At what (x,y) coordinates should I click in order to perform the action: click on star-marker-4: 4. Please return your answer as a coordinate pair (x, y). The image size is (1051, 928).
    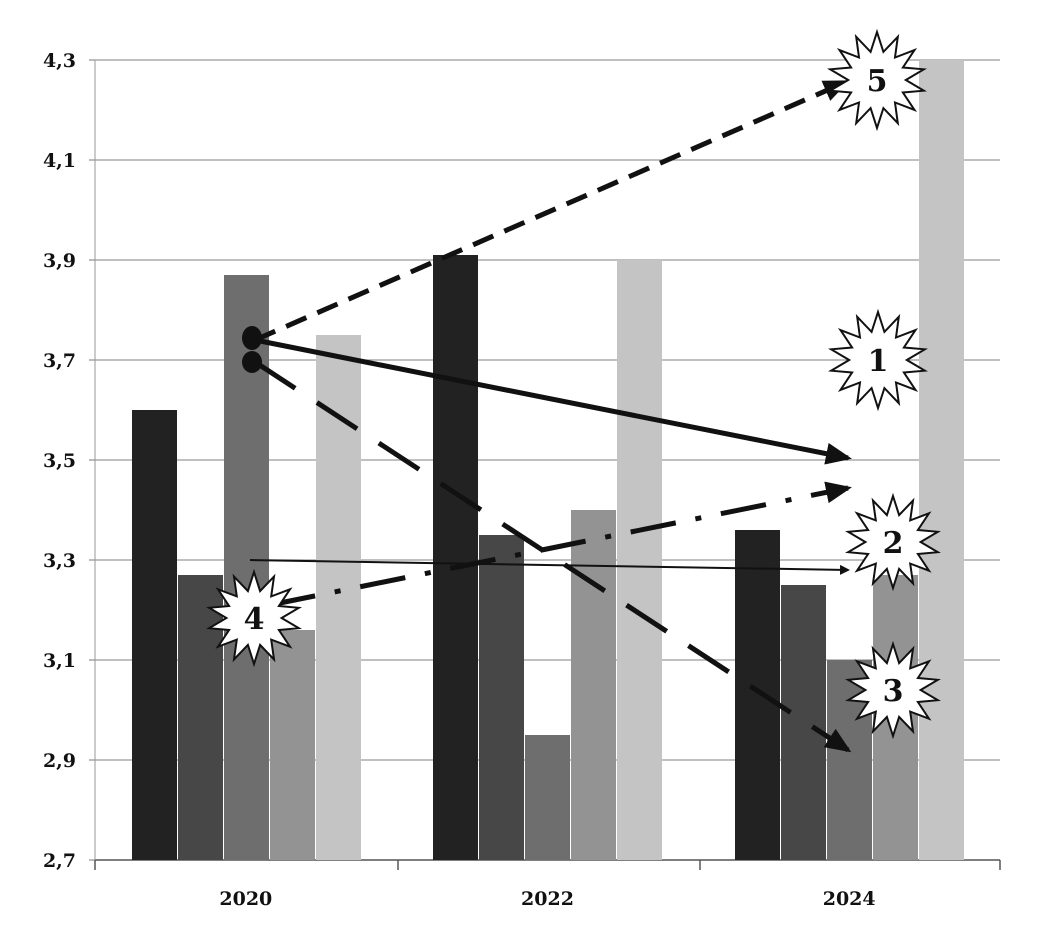
    Looking at the image, I should click on (254, 618).